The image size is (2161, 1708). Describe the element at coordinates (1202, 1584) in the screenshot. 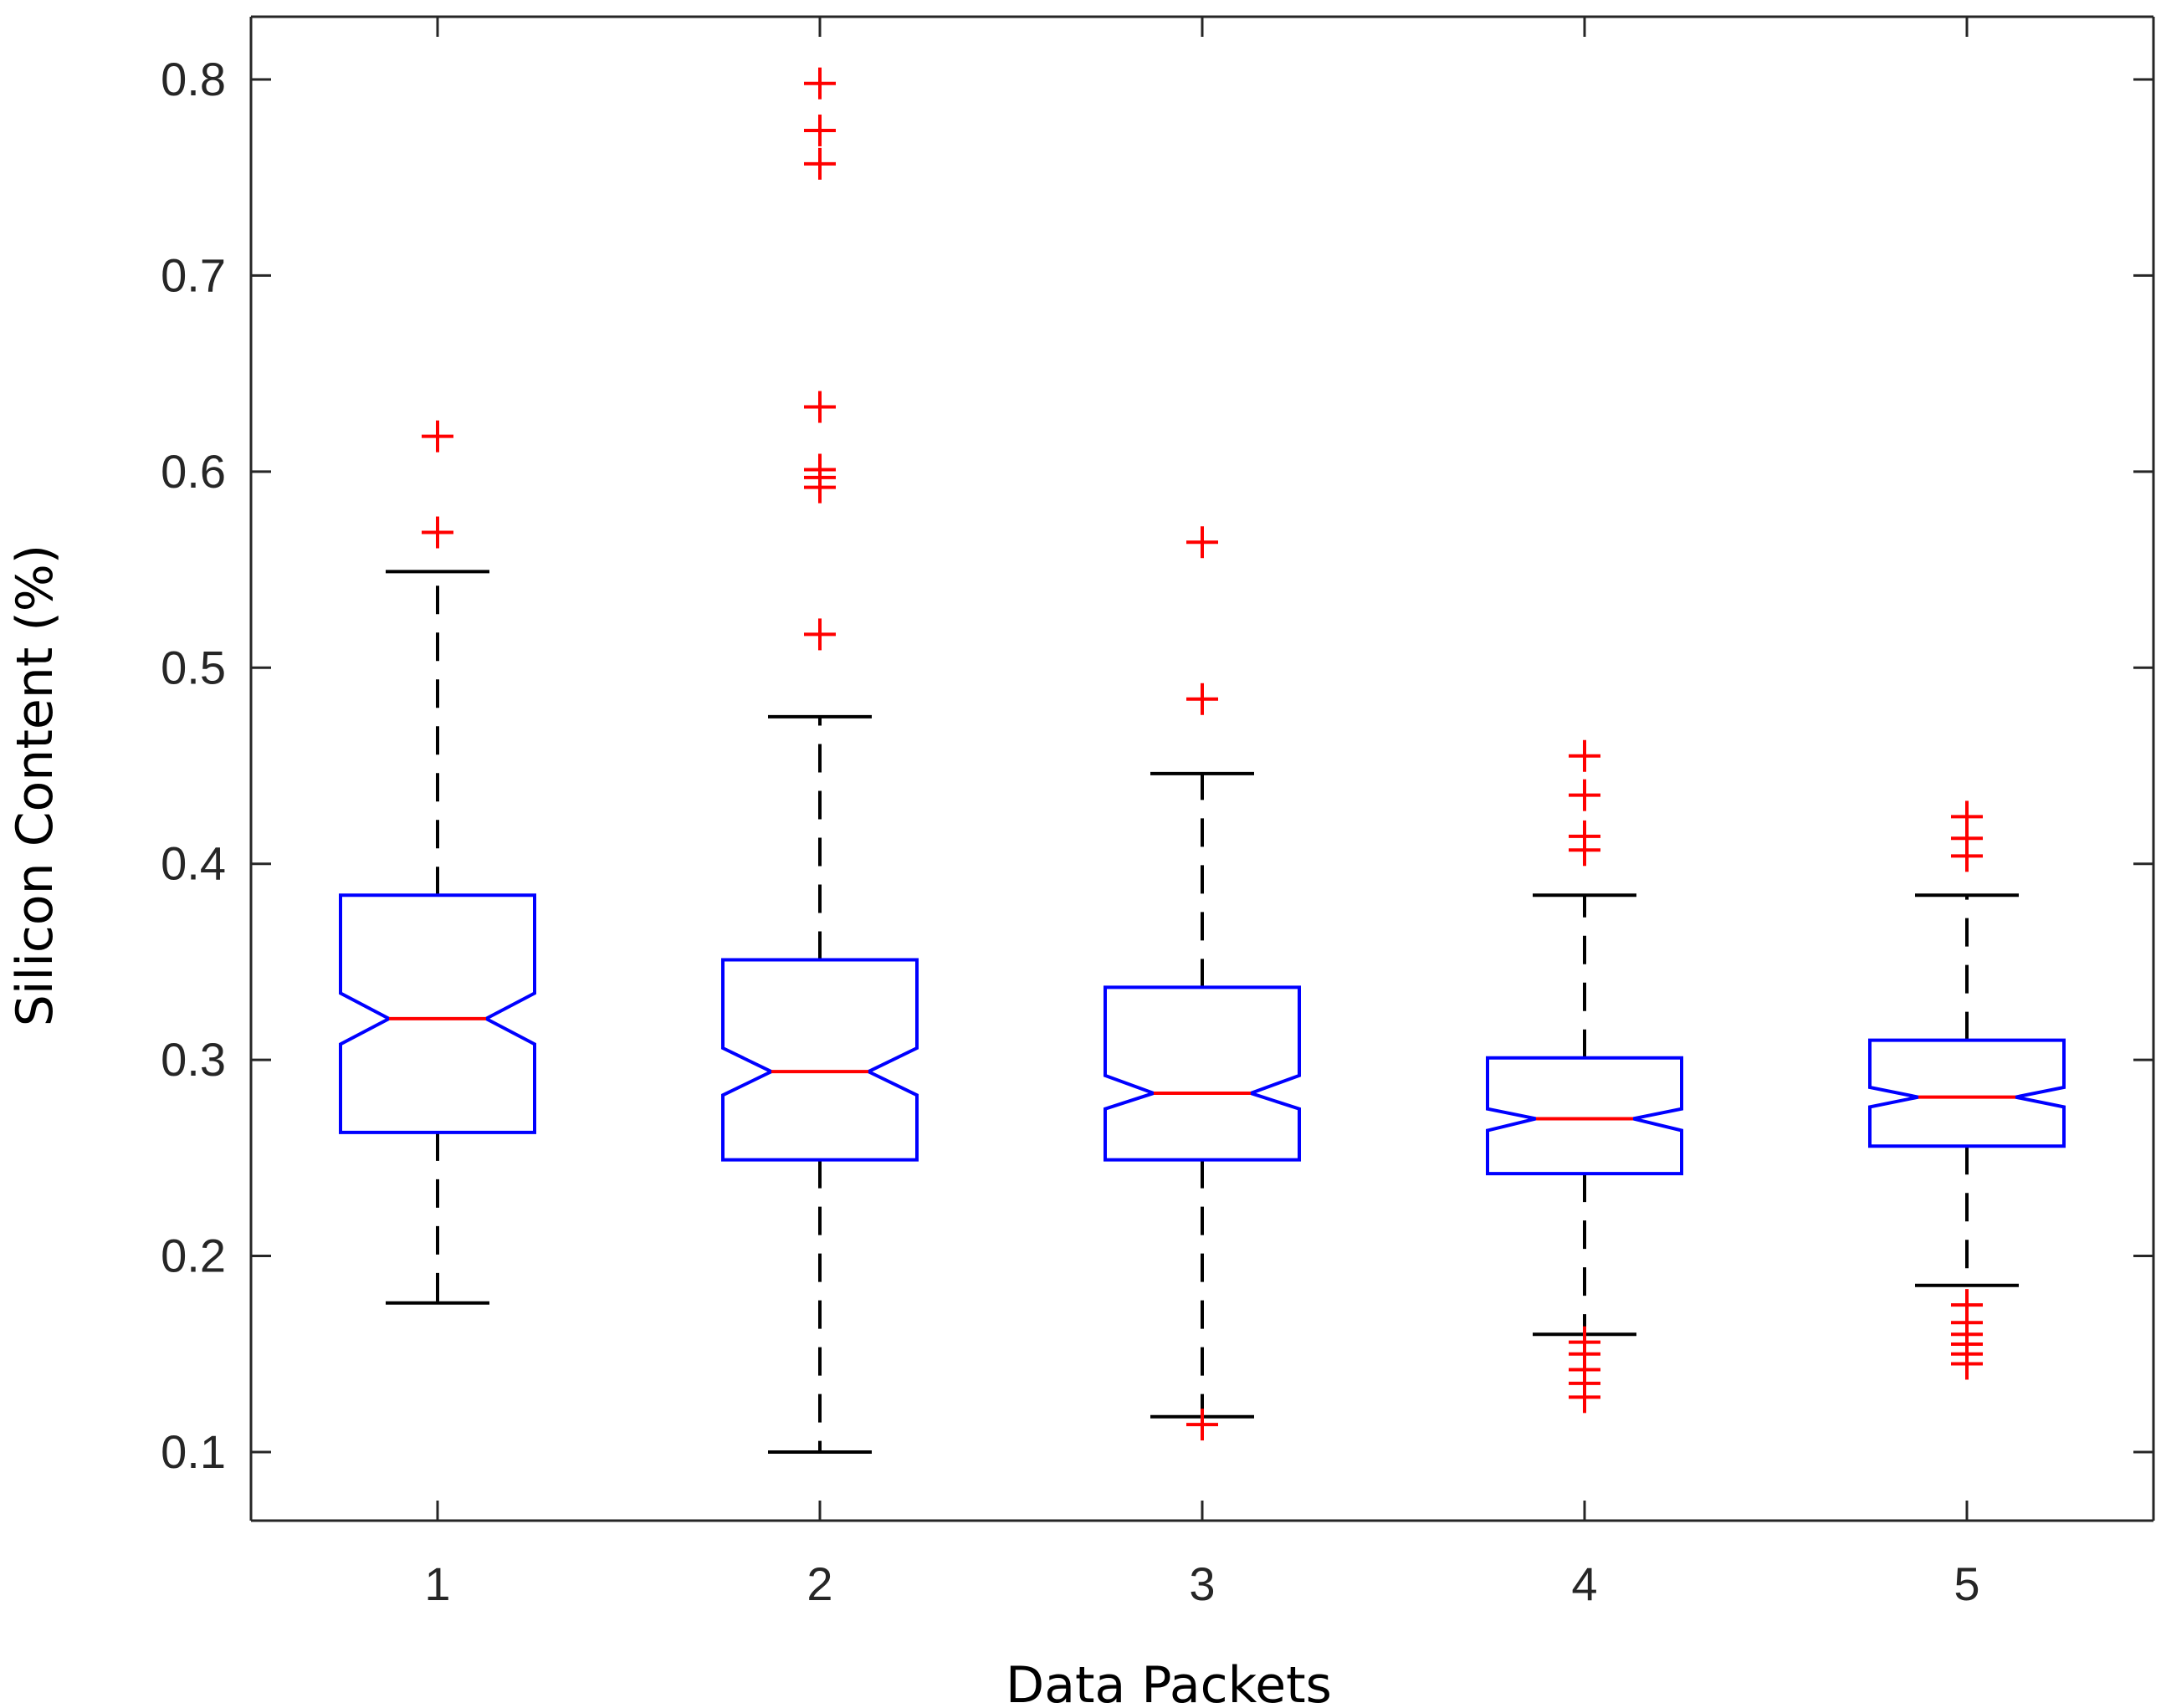

I see `x-tick-label: 3` at that location.